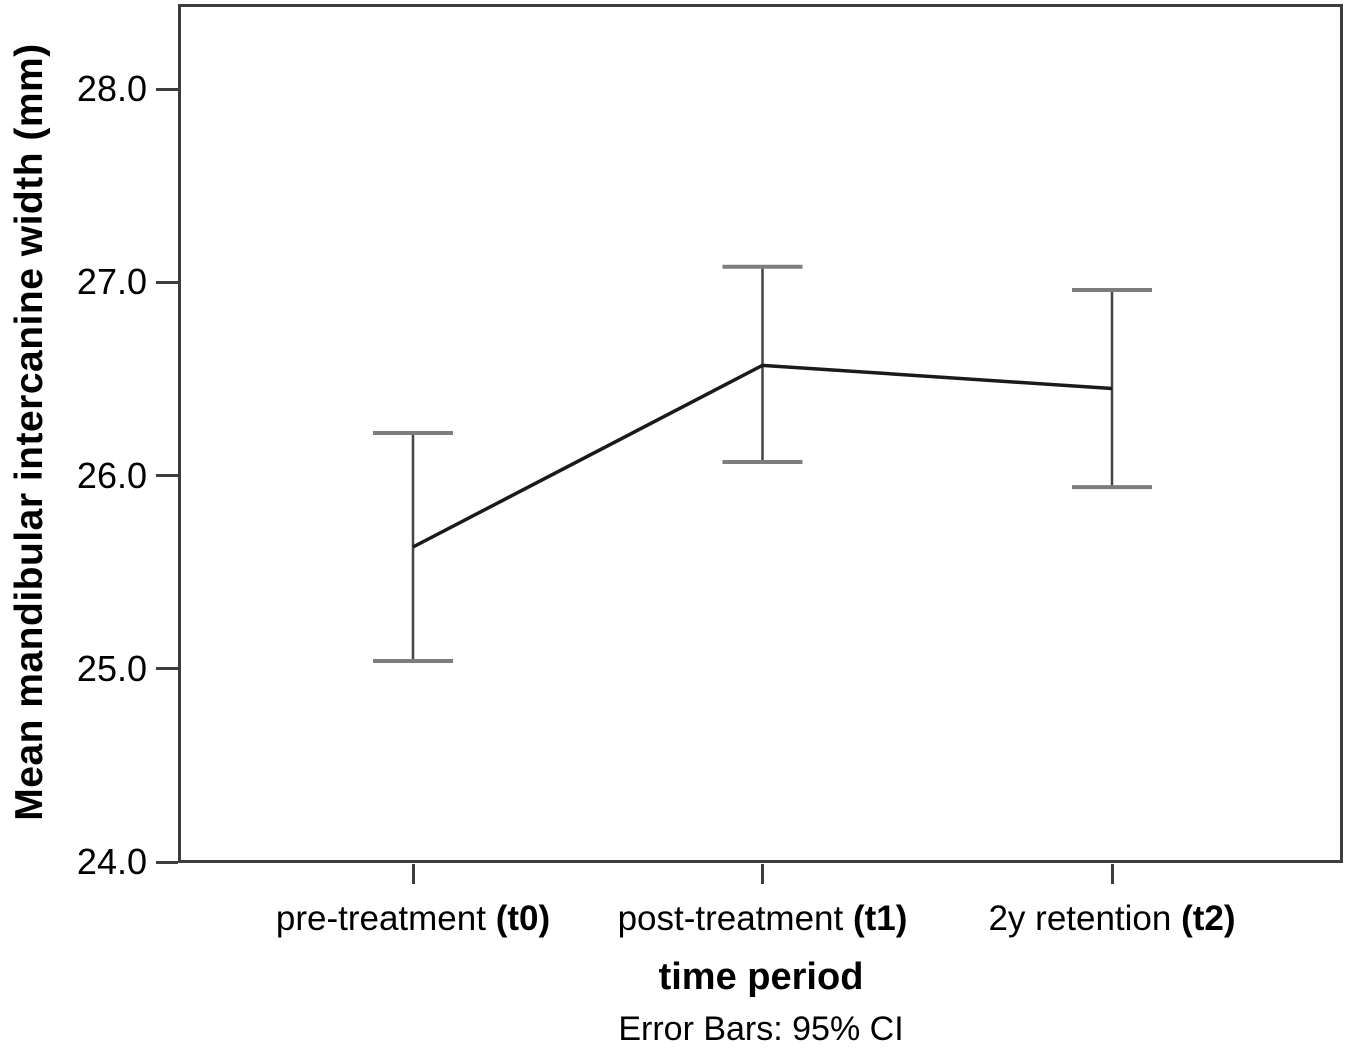  I want to click on x-category-label: 2y retention (t2), so click(1112, 919).